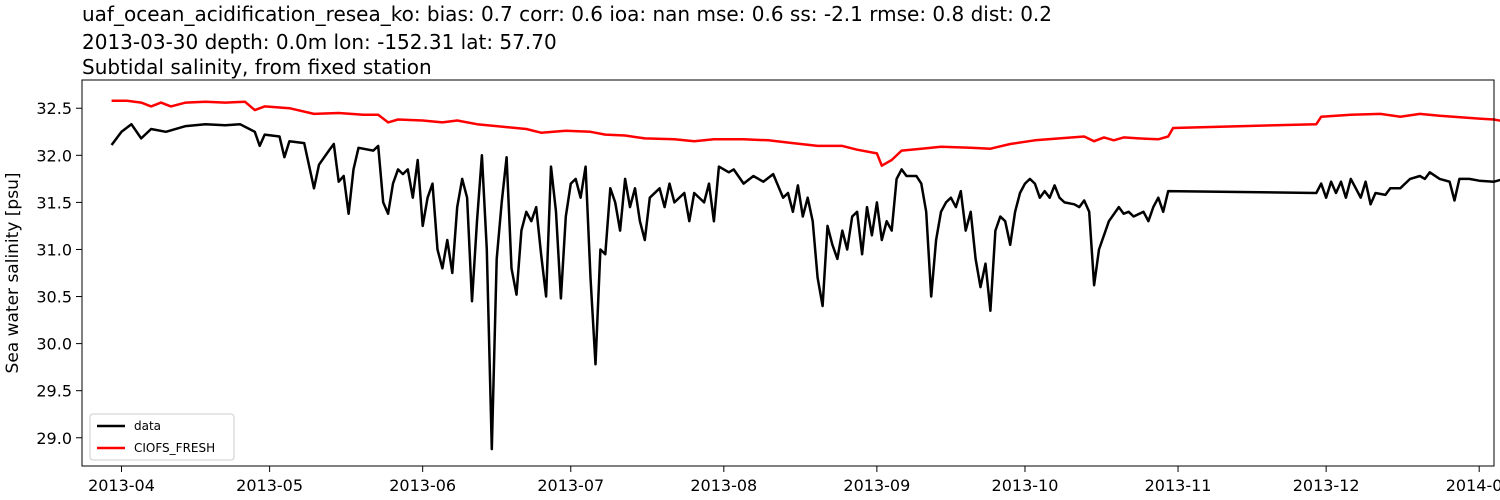 This screenshot has height=500, width=1500. What do you see at coordinates (54, 438) in the screenshot?
I see `y-tick-label: 29.0` at bounding box center [54, 438].